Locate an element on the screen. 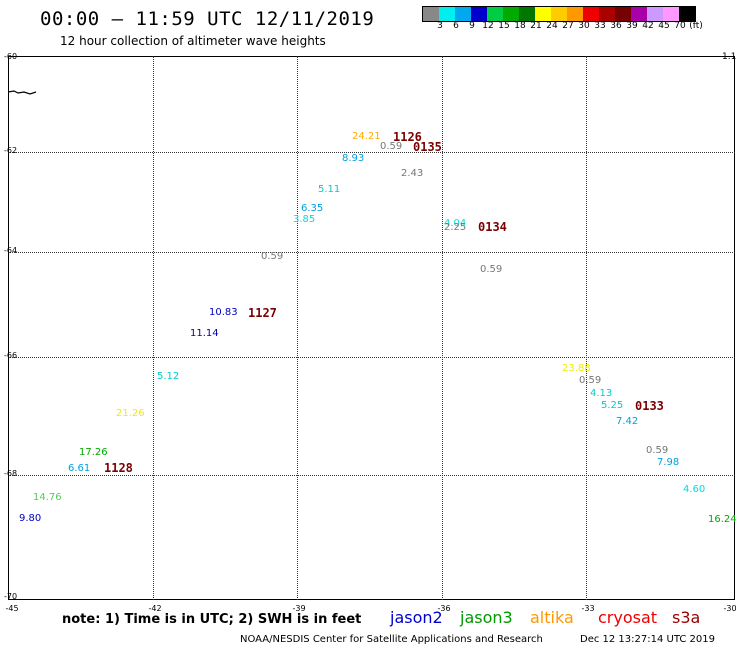 This screenshot has height=650, width=740. lat-label: -60 is located at coordinates (11, 56).